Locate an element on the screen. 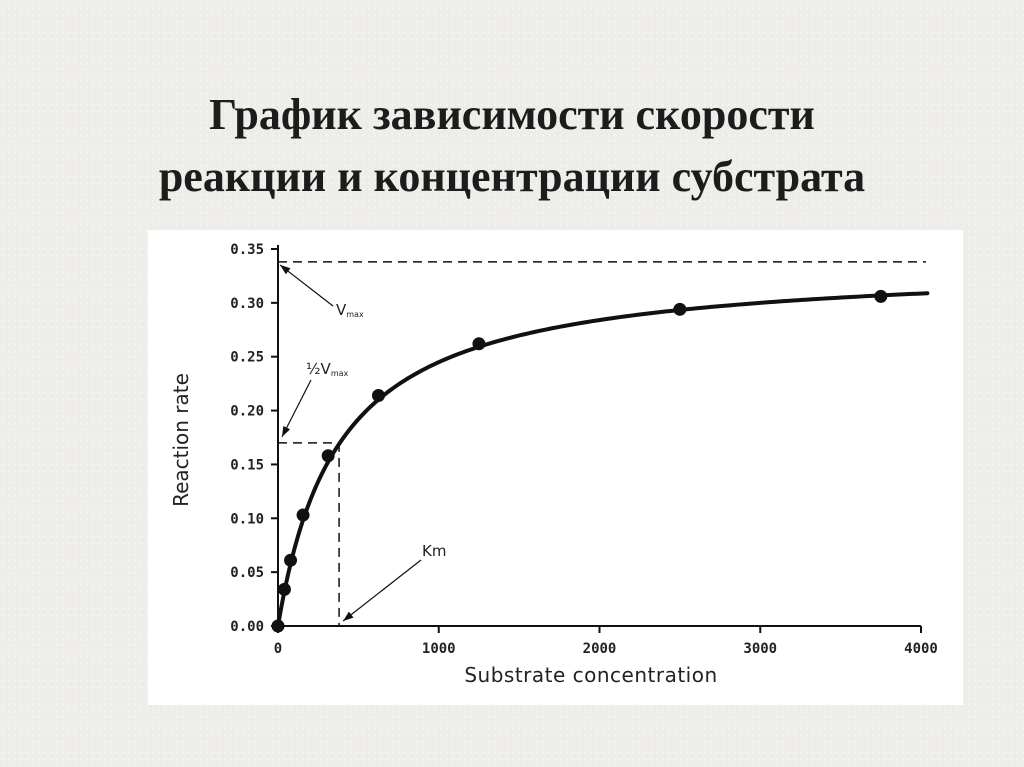  half-vmax-arrow-head is located at coordinates (286, 431).